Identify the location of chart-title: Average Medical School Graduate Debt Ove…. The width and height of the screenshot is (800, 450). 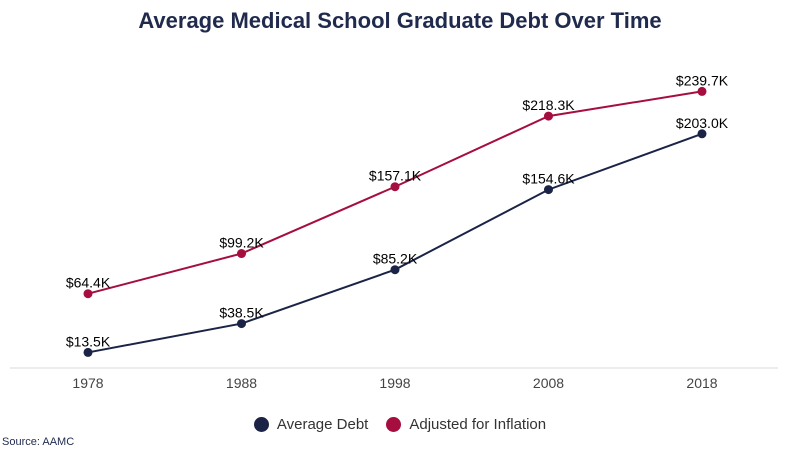
(400, 20).